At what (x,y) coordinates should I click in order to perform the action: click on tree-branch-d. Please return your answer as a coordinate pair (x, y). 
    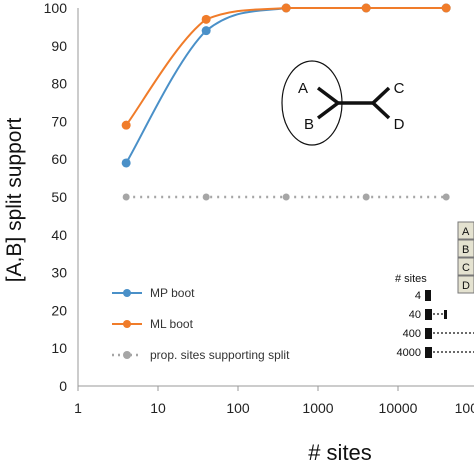
    Looking at the image, I should click on (381, 110).